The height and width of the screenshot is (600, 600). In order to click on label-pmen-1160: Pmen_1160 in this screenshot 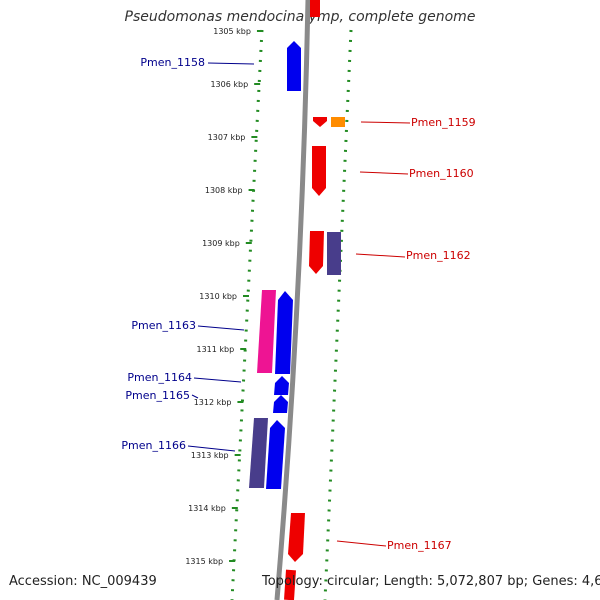, I will do `click(441, 173)`.